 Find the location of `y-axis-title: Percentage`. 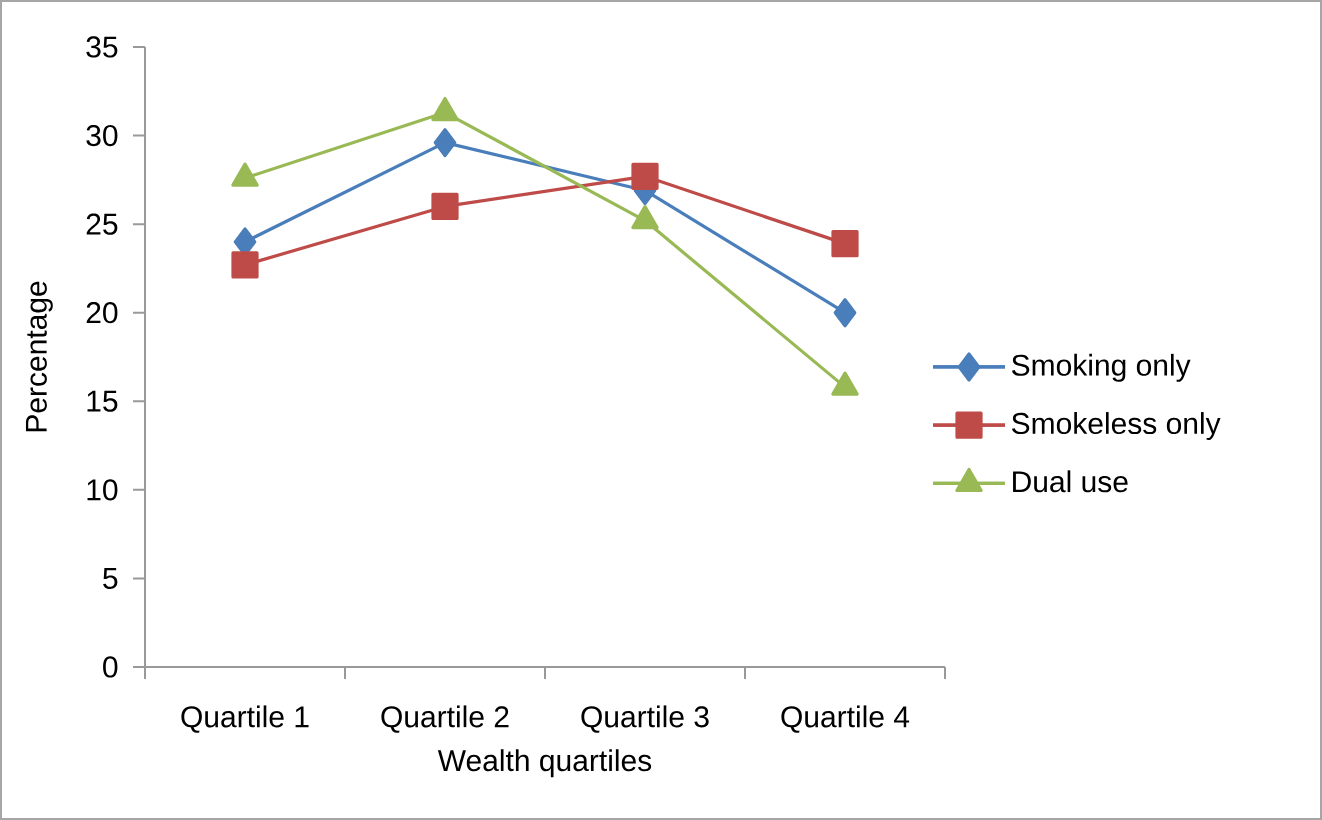

y-axis-title: Percentage is located at coordinates (39, 356).